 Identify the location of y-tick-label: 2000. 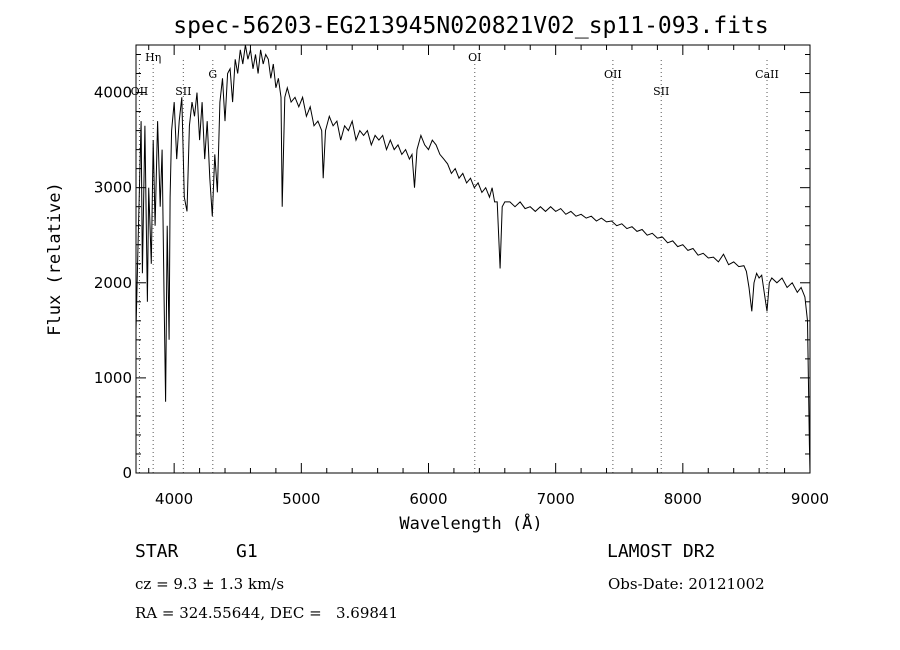
(113, 283).